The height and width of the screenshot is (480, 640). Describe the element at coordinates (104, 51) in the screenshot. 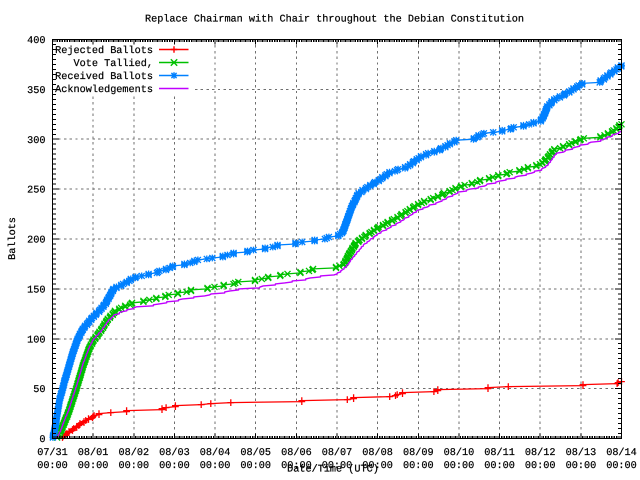

I see `svg-text: Rejected Ballots` at that location.